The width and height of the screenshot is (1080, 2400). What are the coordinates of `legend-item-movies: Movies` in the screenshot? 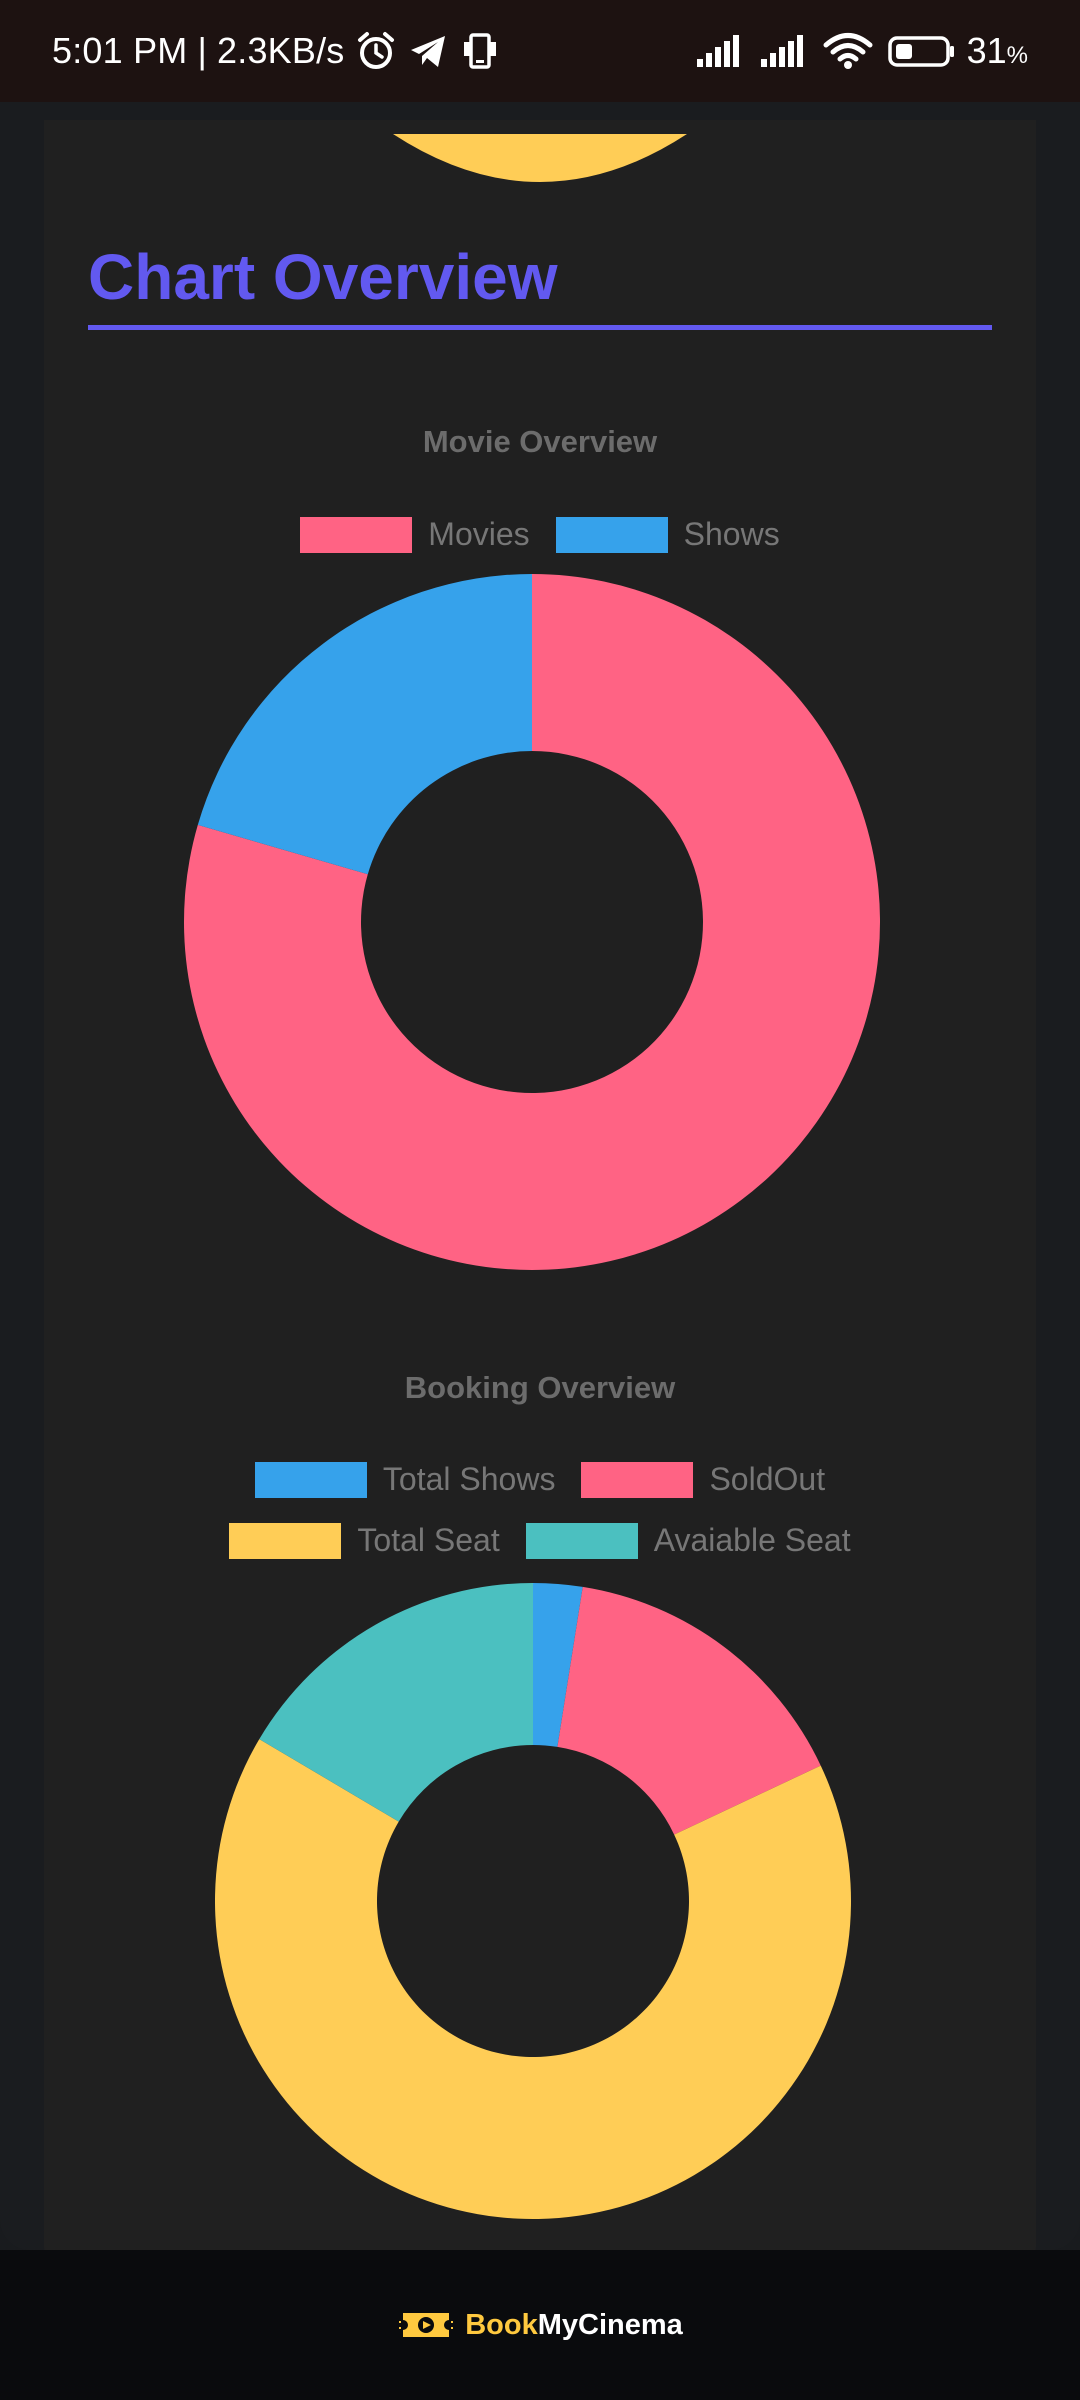 It's located at (415, 534).